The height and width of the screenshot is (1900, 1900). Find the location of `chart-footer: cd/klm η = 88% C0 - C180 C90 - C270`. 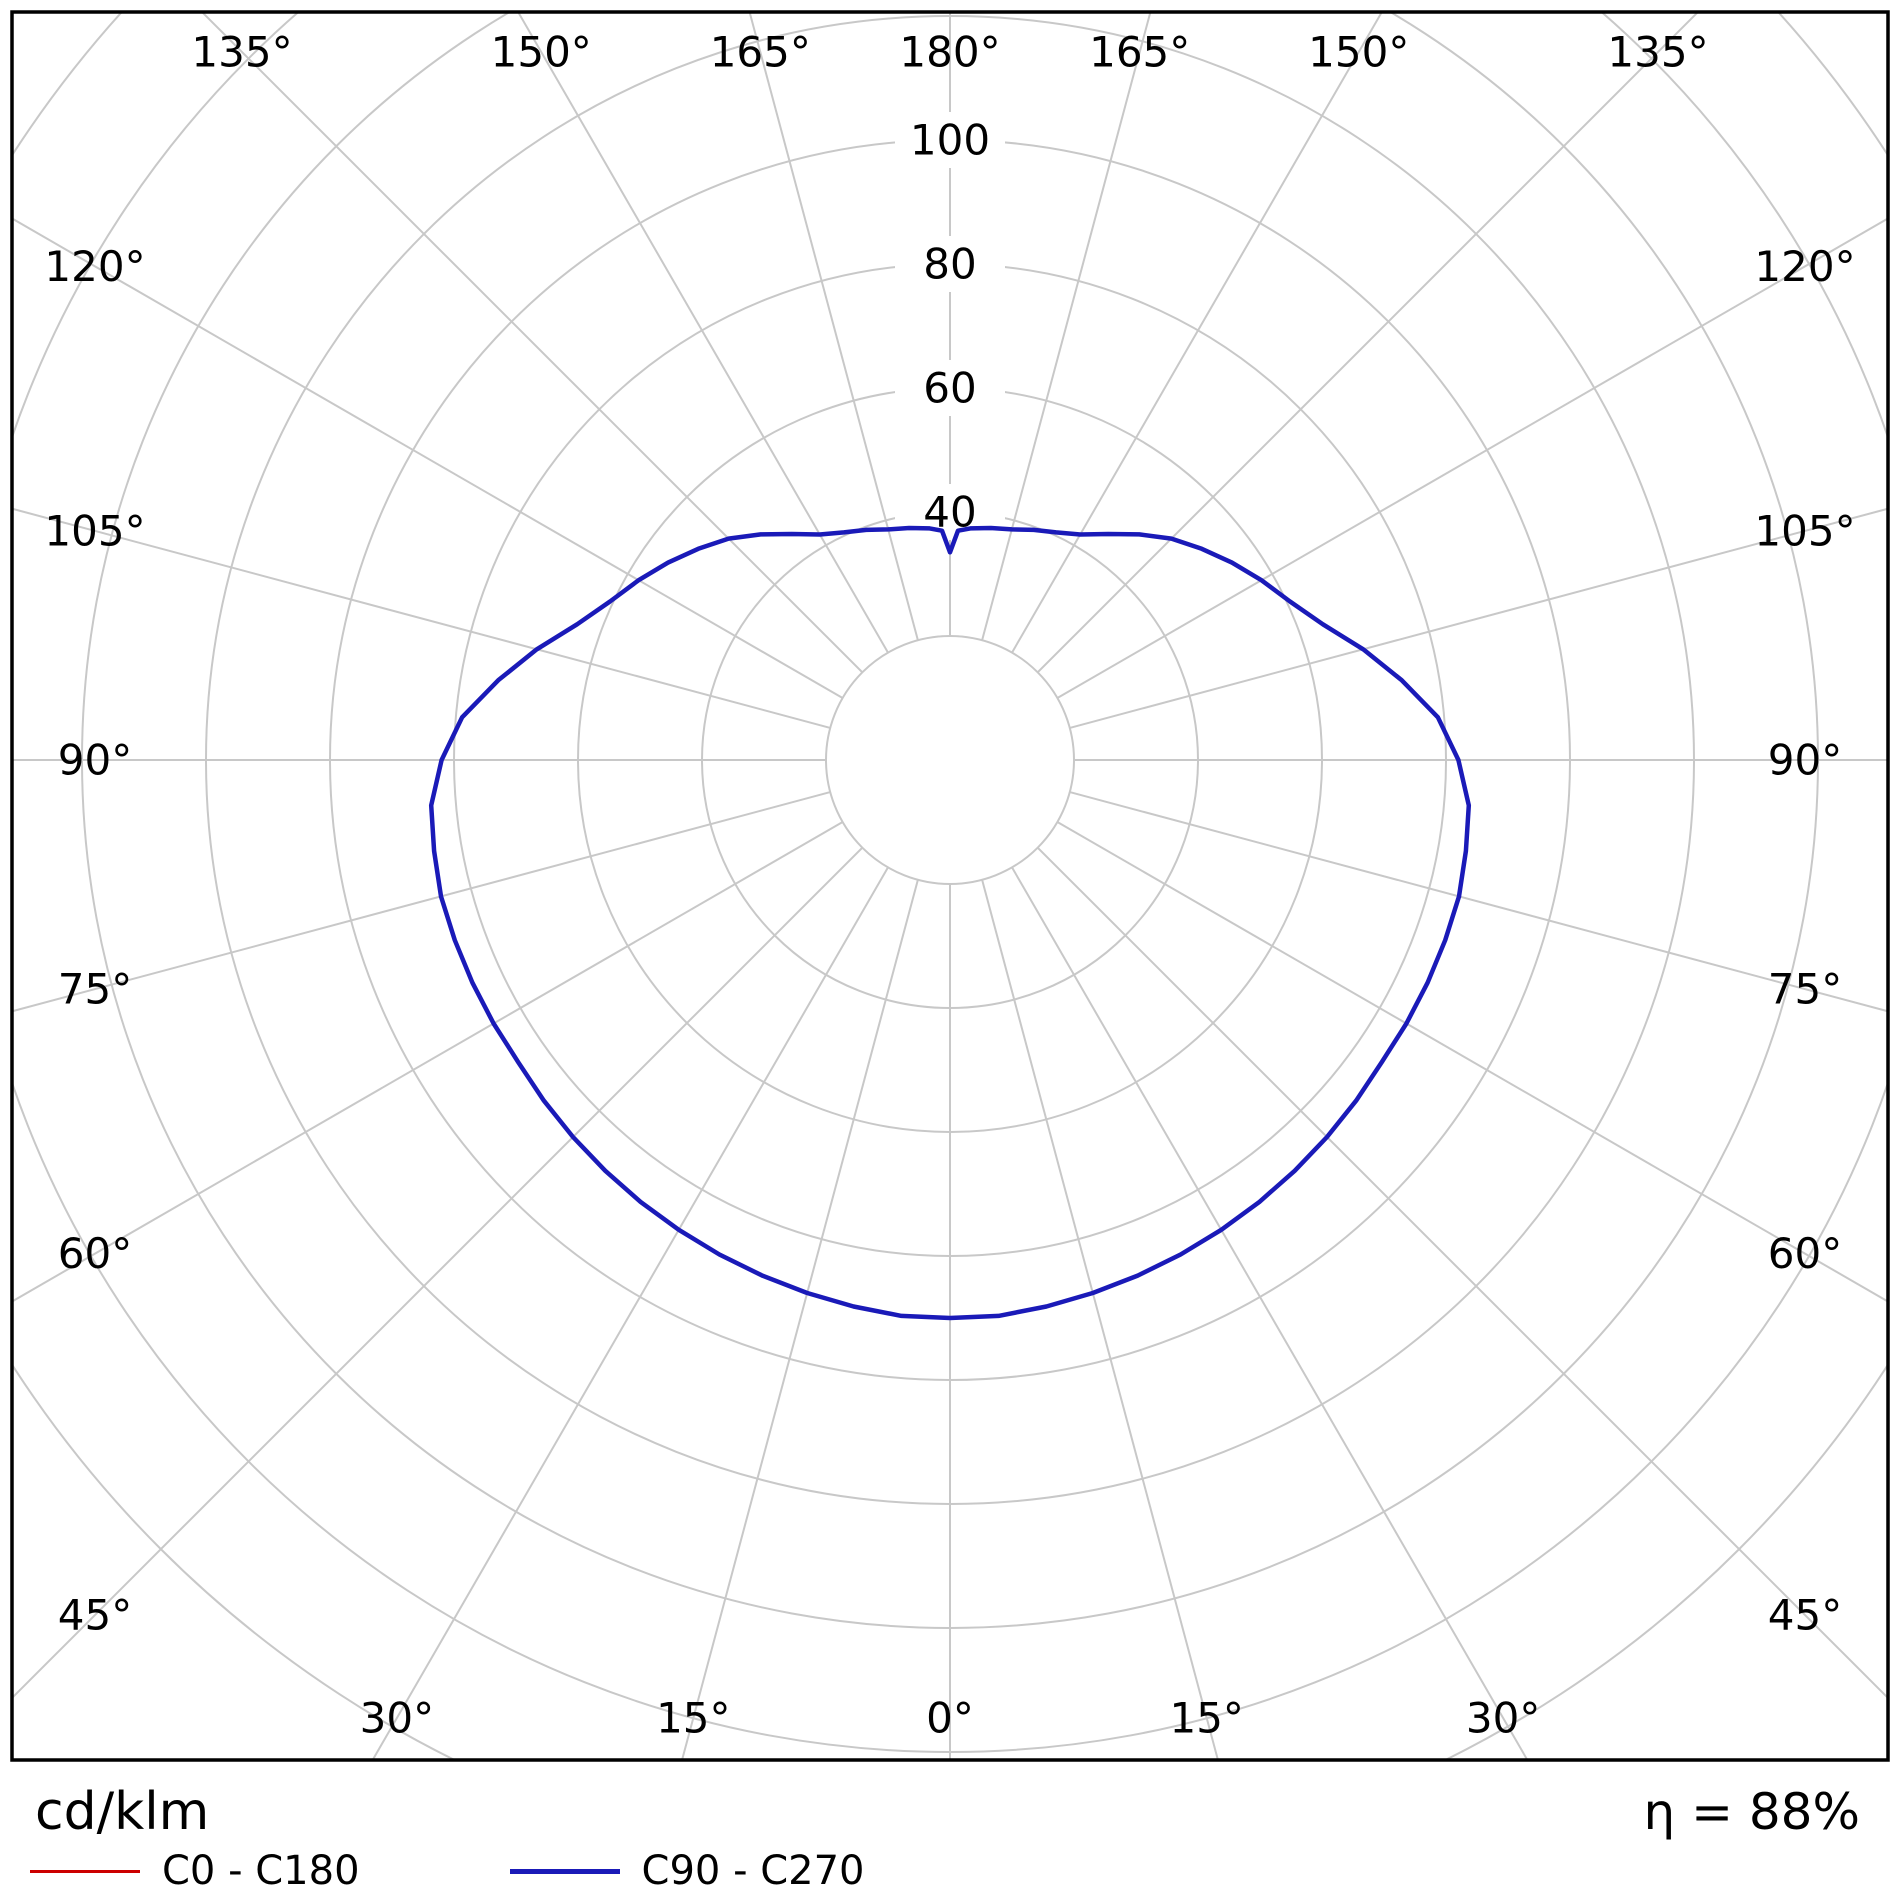

chart-footer: cd/klm η = 88% C0 - C180 C90 - C270 is located at coordinates (950, 1836).